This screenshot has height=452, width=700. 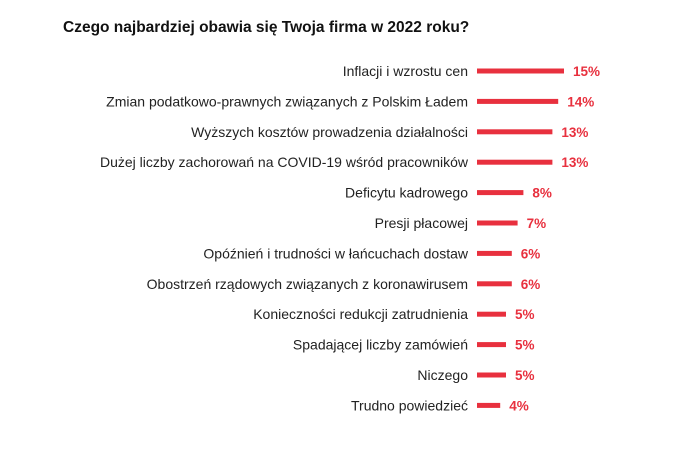 What do you see at coordinates (405, 71) in the screenshot?
I see `category-label: Inflacji i wzrostu cen` at bounding box center [405, 71].